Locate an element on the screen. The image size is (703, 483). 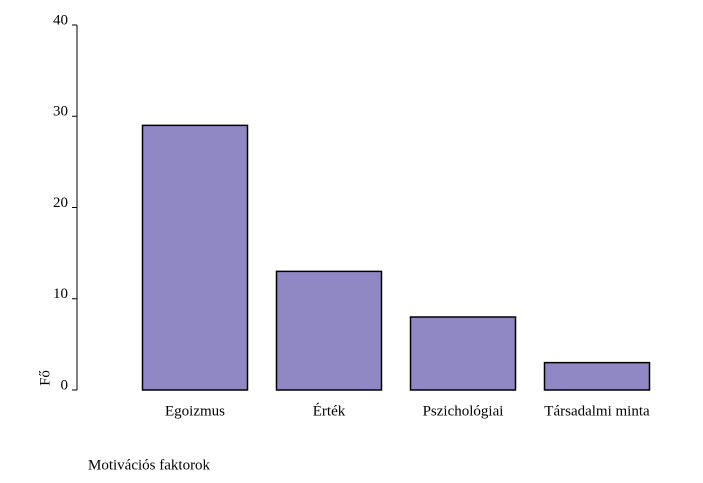
x-tick-label: Pszichológiai is located at coordinates (463, 411).